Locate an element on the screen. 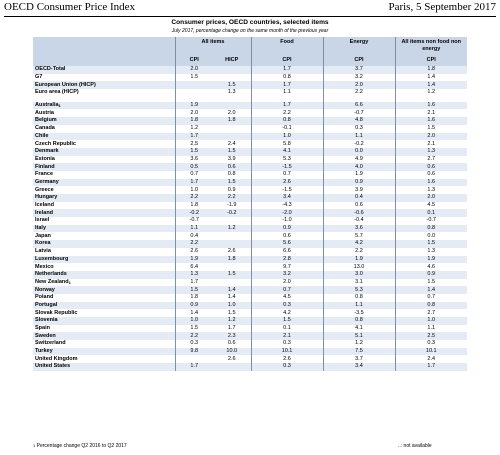 The image size is (500, 455). cell-cpi: -0.2 is located at coordinates (193, 213).